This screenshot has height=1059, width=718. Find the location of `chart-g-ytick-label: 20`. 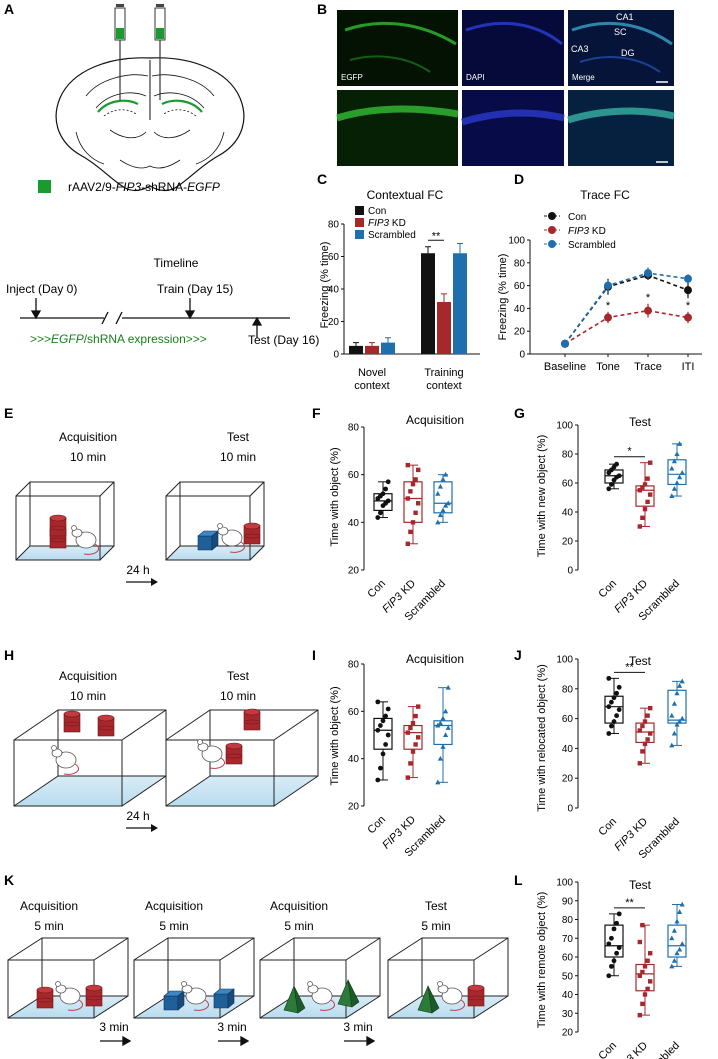

chart-g-ytick-label: 20 is located at coordinates (568, 542).